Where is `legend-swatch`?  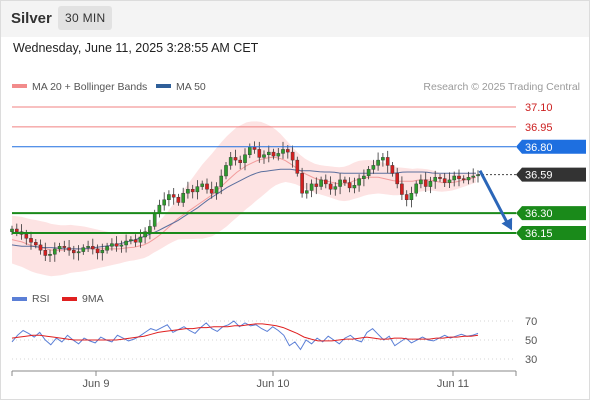
legend-swatch is located at coordinates (163, 86).